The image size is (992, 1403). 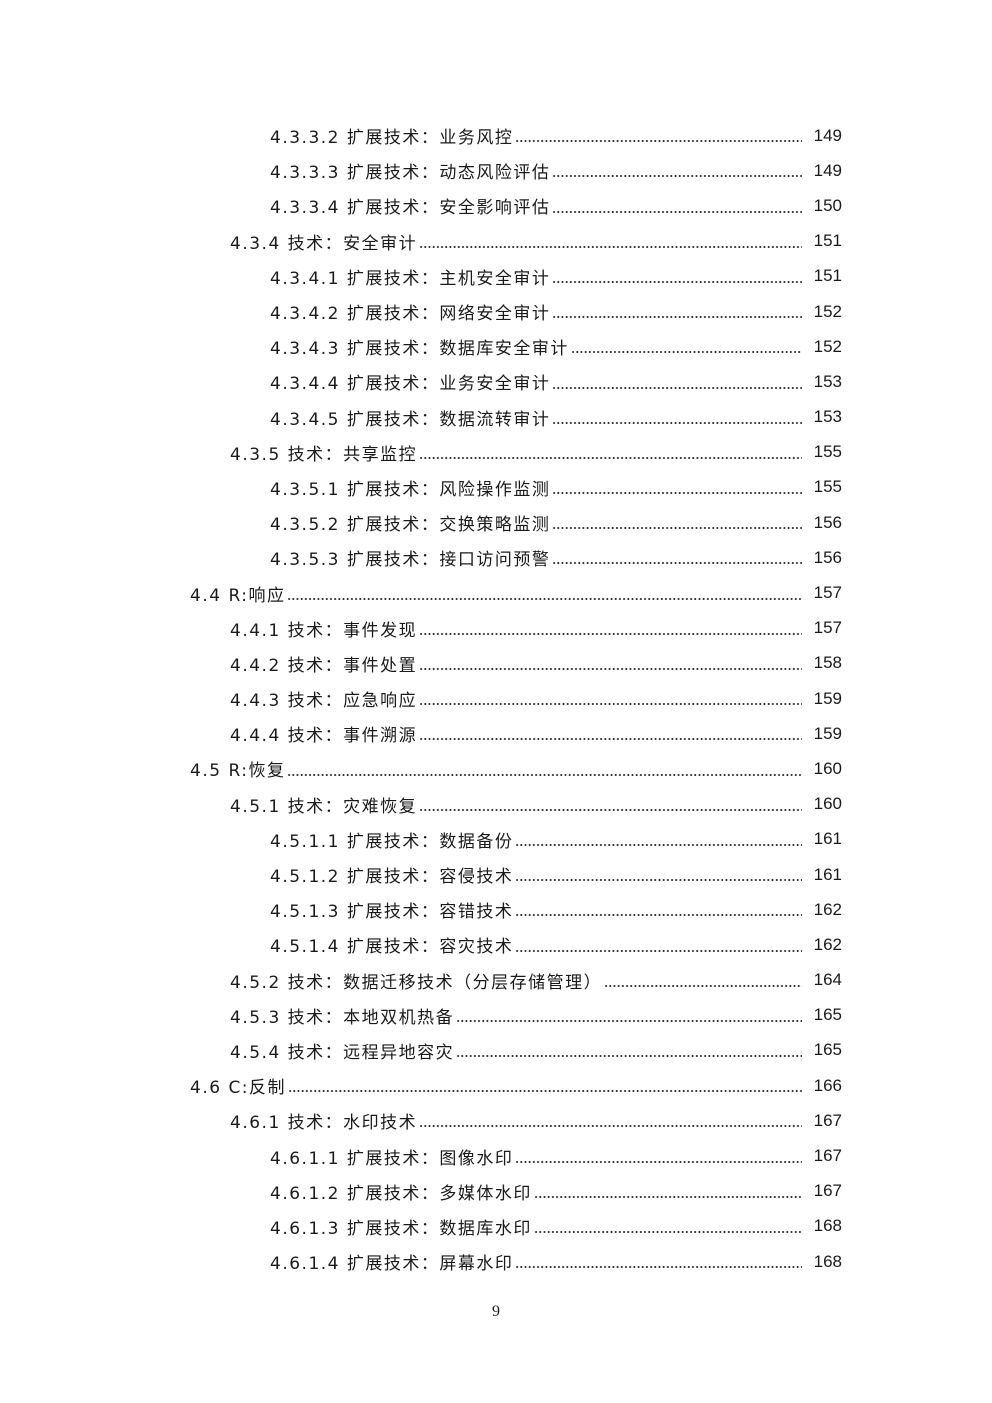 I want to click on toc-entry: 4.3.3.3 扩展技术：动态风险评估 149, so click(x=496, y=170).